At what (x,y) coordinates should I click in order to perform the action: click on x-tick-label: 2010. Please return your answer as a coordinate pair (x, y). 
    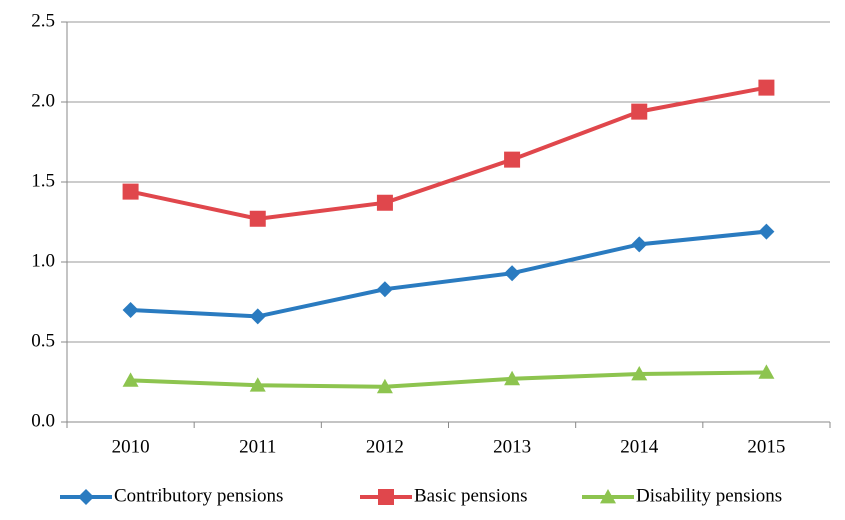
    Looking at the image, I should click on (131, 446).